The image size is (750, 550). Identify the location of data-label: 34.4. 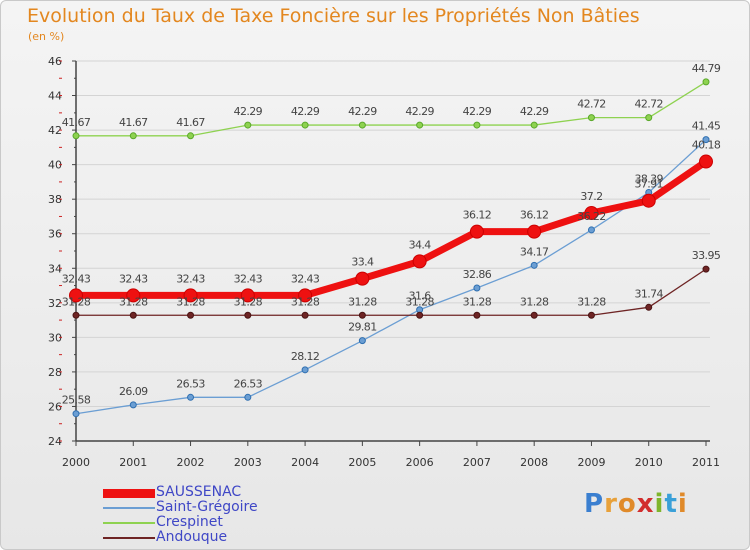
(420, 244).